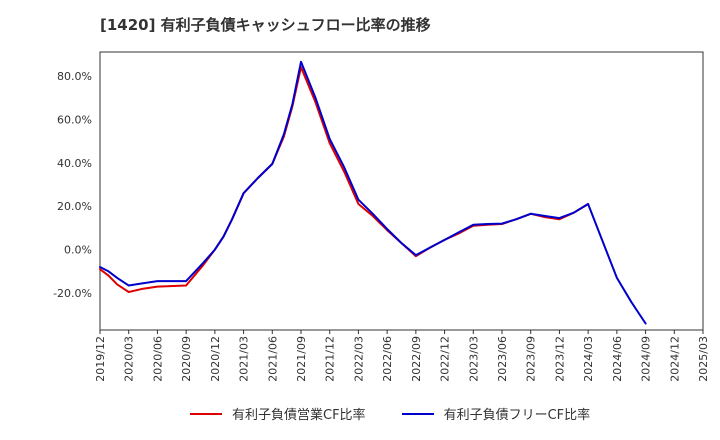 This screenshot has width=720, height=440. What do you see at coordinates (74, 119) in the screenshot?
I see `y-tick-label: 60.0%` at bounding box center [74, 119].